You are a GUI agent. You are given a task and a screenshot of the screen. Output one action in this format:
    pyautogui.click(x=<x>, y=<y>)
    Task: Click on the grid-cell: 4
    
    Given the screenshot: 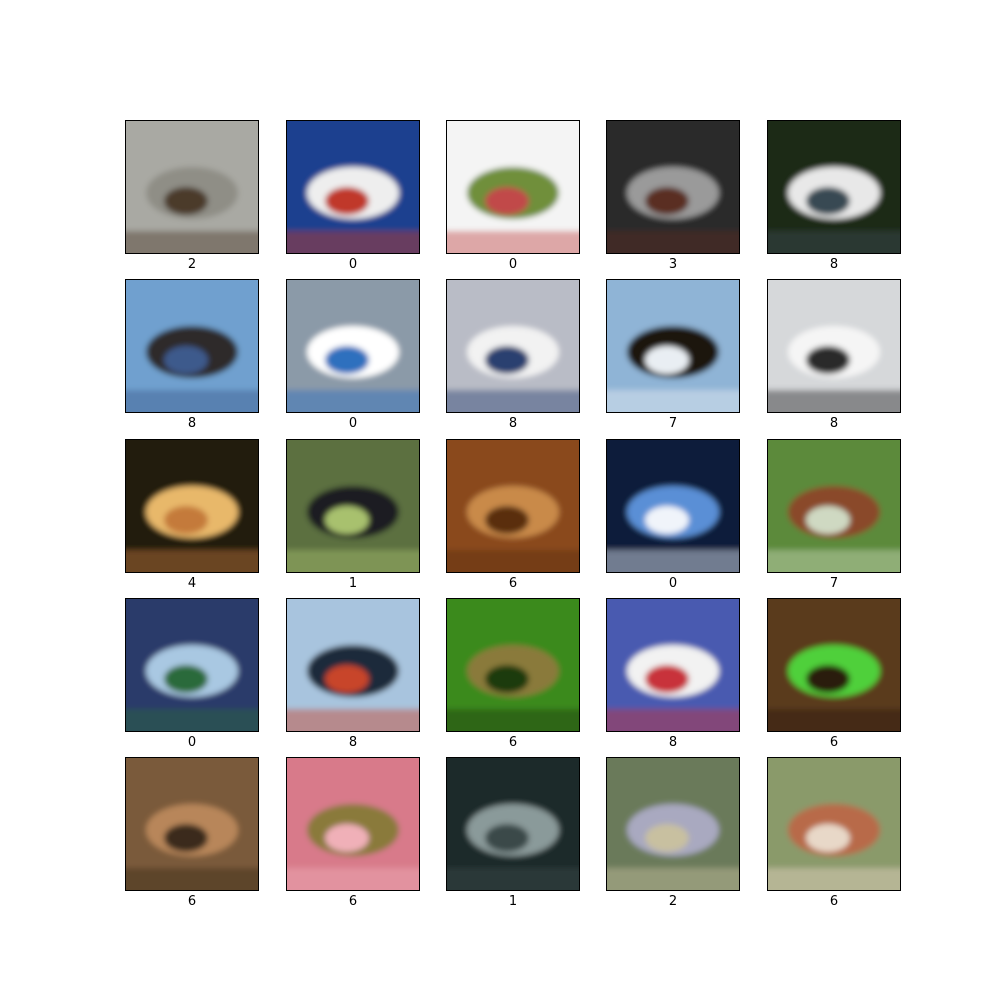 What is the action you would take?
    pyautogui.click(x=192, y=515)
    